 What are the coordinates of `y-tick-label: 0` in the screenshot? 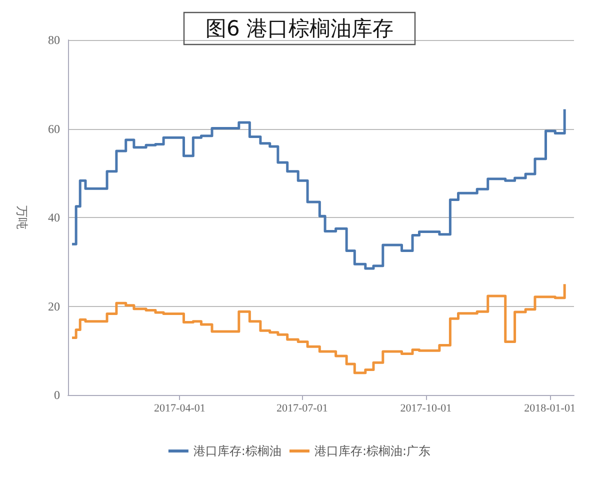 It's located at (57, 395).